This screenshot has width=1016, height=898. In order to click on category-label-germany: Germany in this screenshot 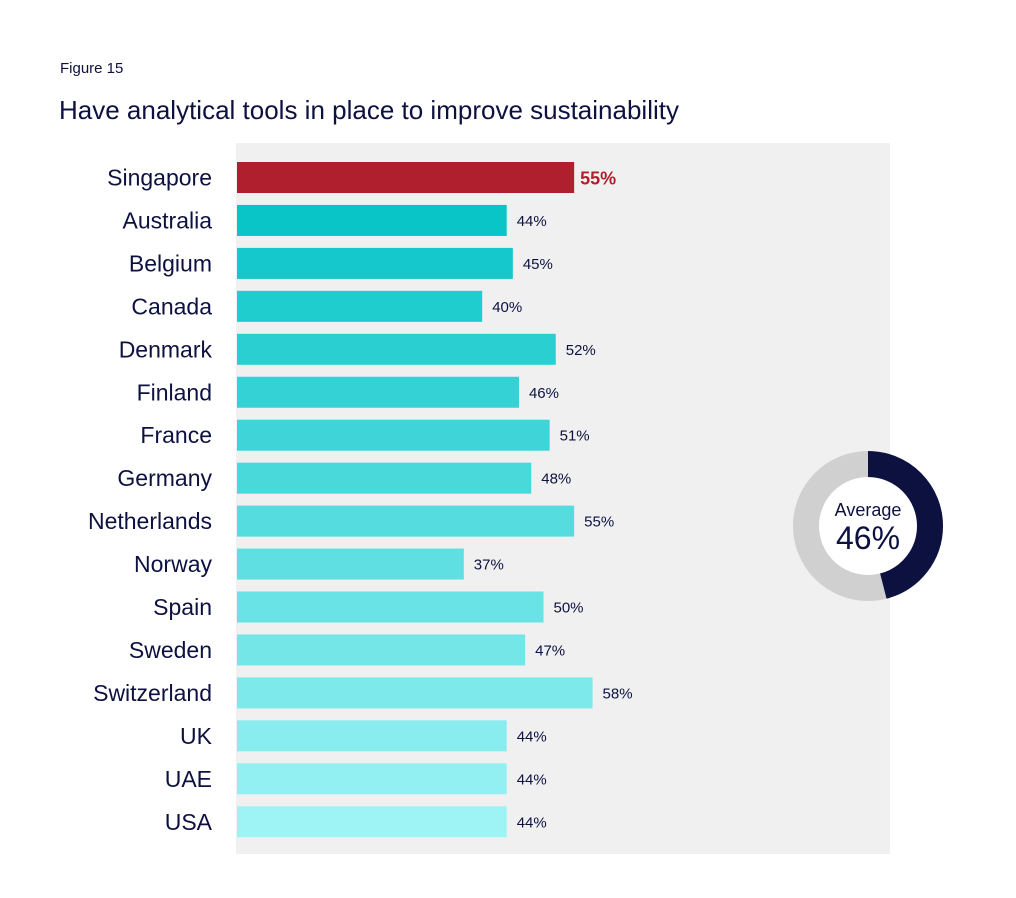, I will do `click(164, 478)`.